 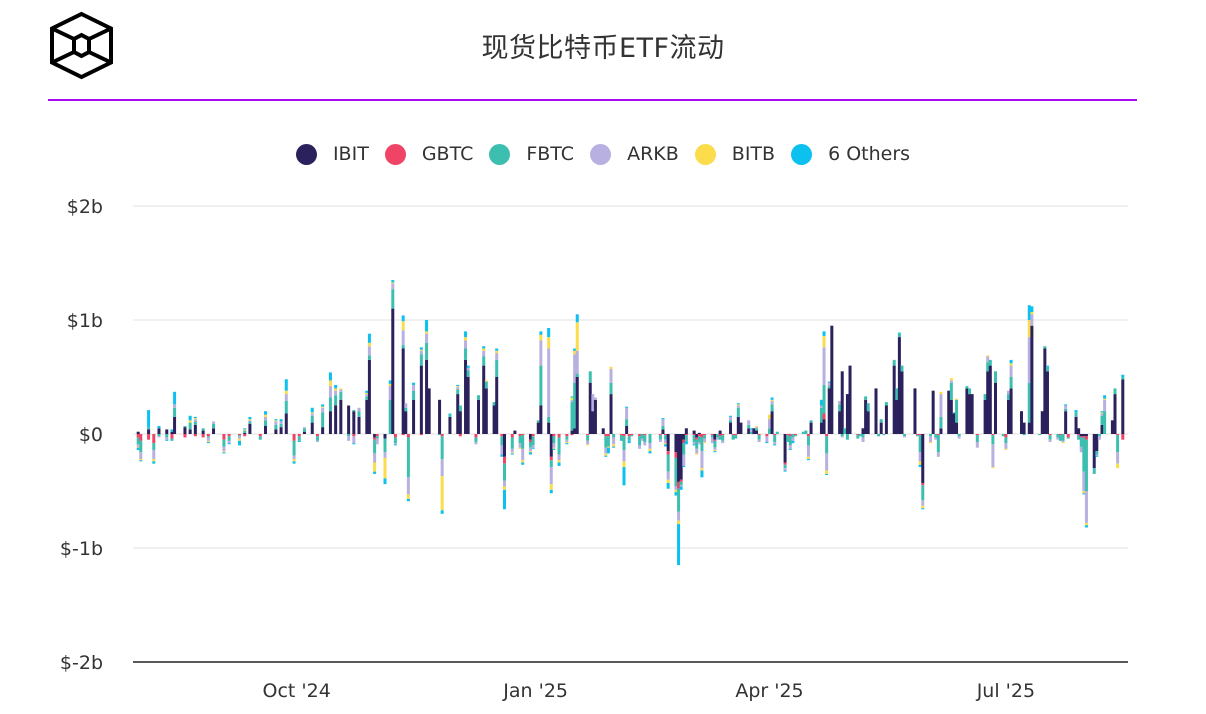 What do you see at coordinates (634, 154) in the screenshot?
I see `legend-item-arkb: ARKB` at bounding box center [634, 154].